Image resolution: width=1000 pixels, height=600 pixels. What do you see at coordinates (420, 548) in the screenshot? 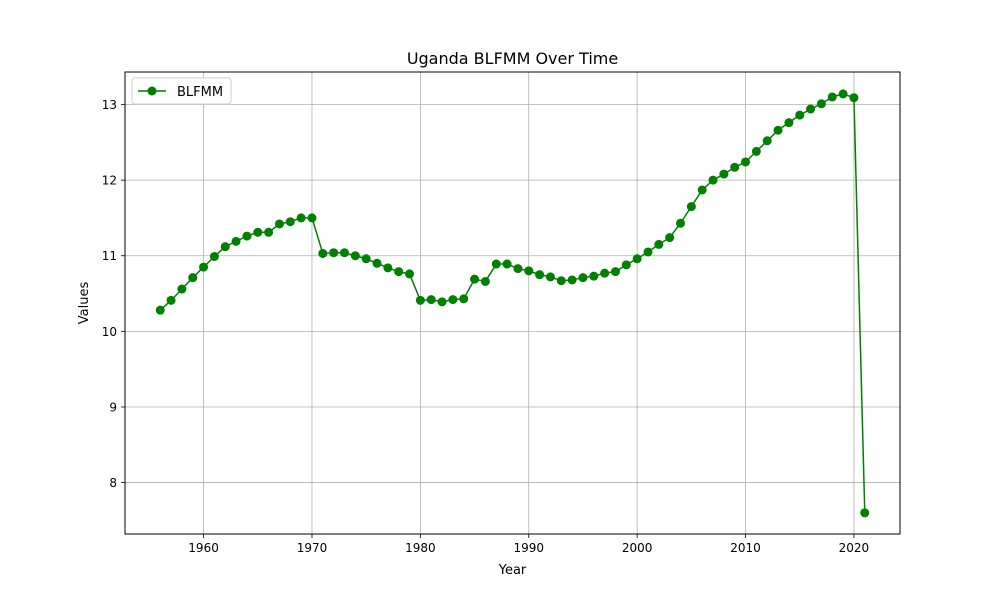
I see `x-tick-label: 1980` at bounding box center [420, 548].